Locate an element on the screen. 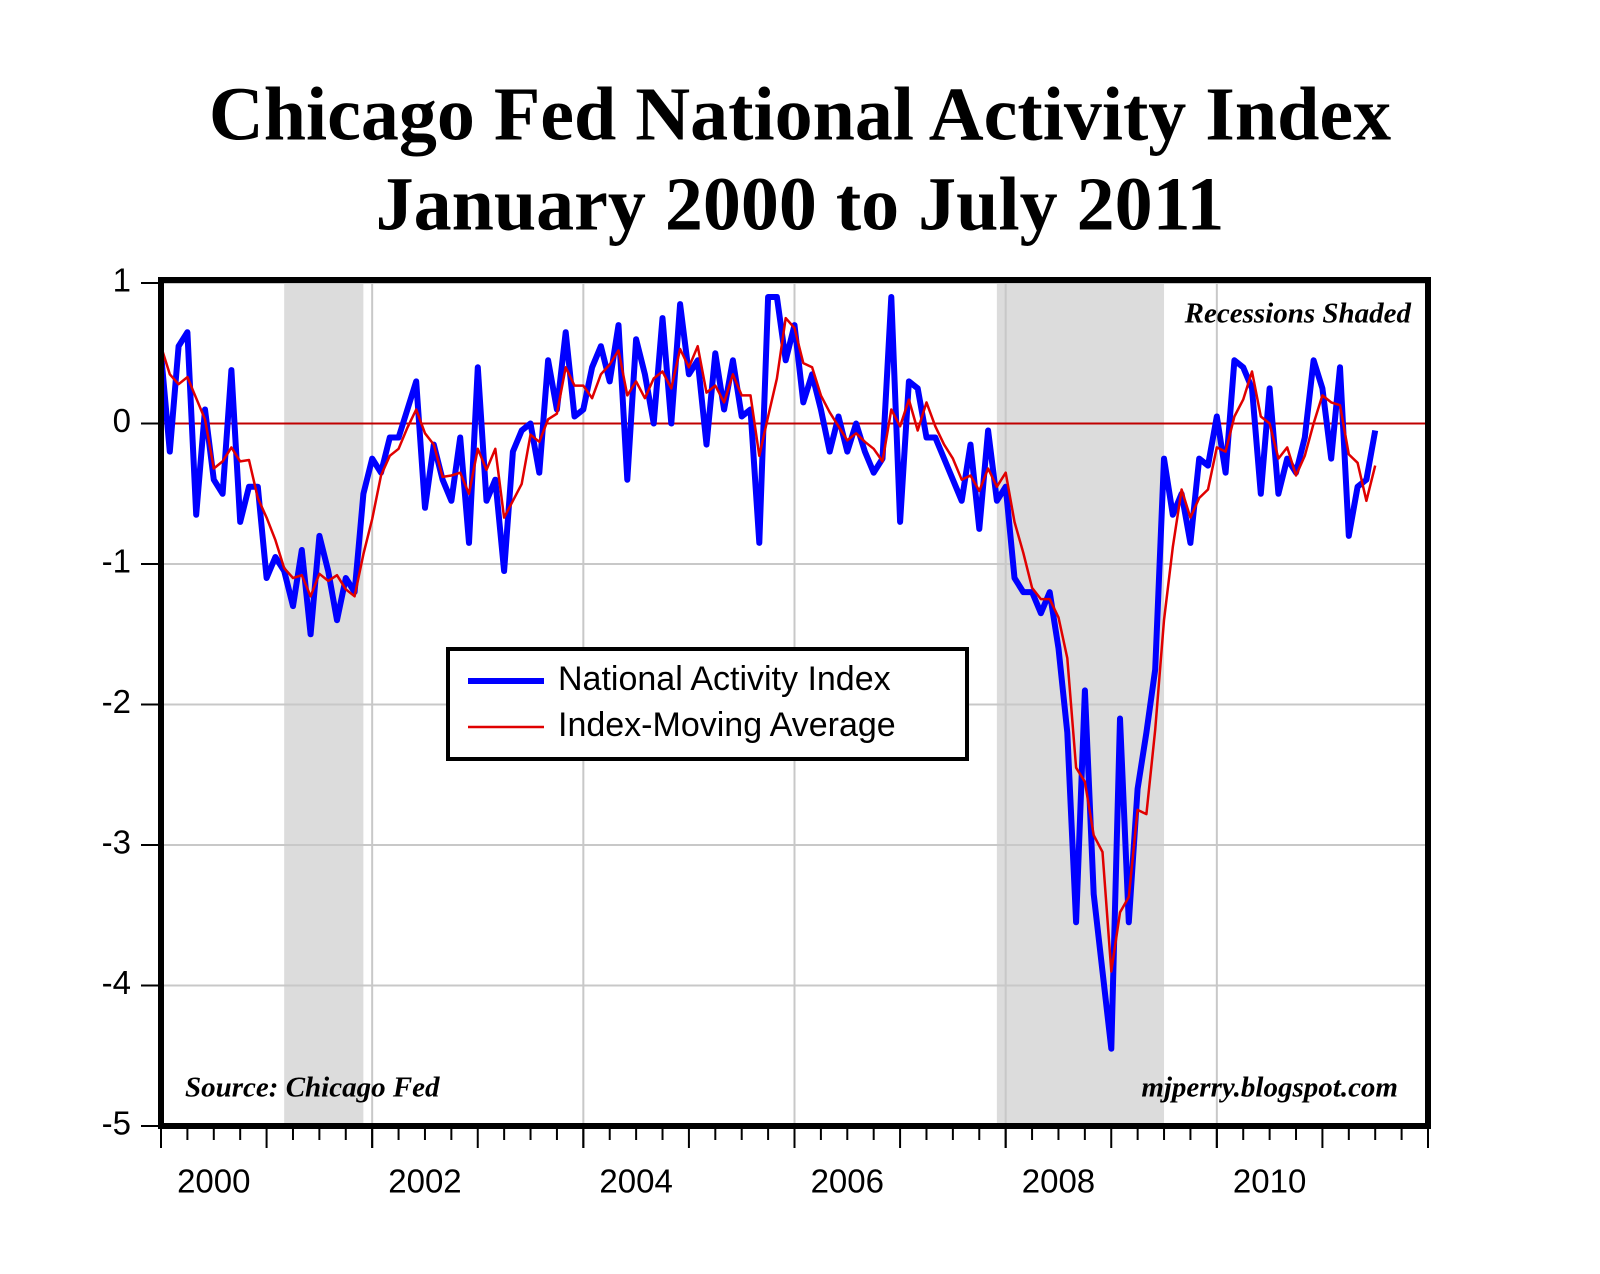 The image size is (1600, 1274). y-tick-label: -2 is located at coordinates (116, 701).